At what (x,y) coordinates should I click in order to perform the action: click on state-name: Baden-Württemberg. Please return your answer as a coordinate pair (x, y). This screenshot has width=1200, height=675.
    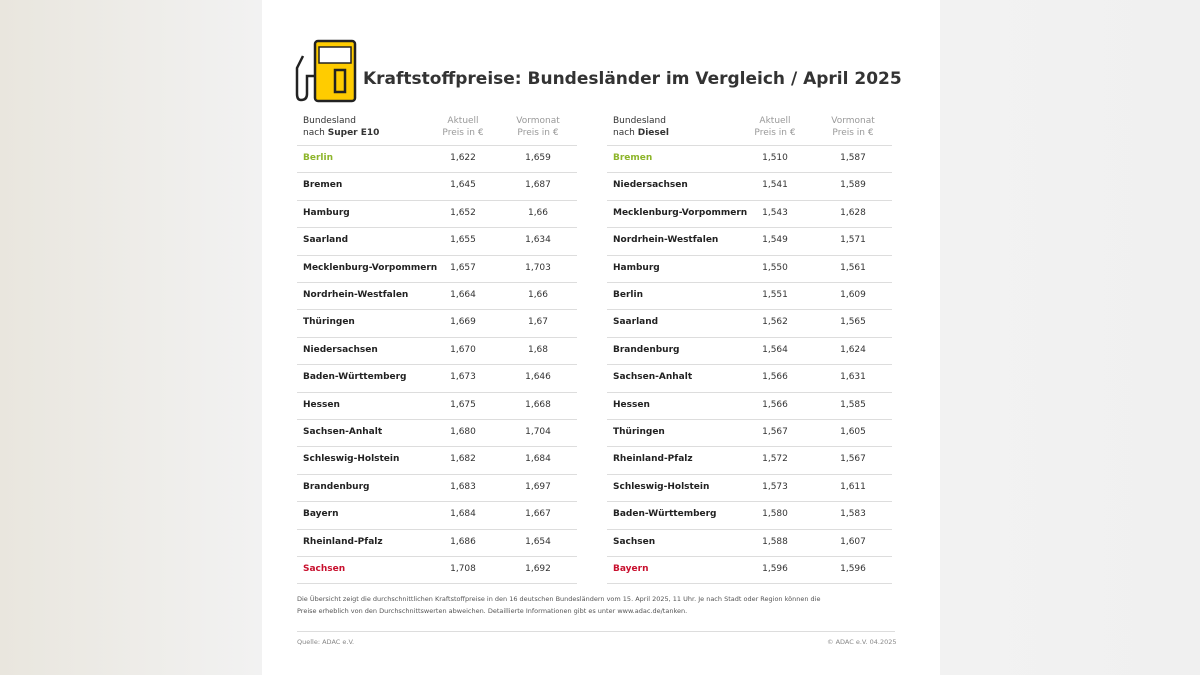
    Looking at the image, I should click on (355, 377).